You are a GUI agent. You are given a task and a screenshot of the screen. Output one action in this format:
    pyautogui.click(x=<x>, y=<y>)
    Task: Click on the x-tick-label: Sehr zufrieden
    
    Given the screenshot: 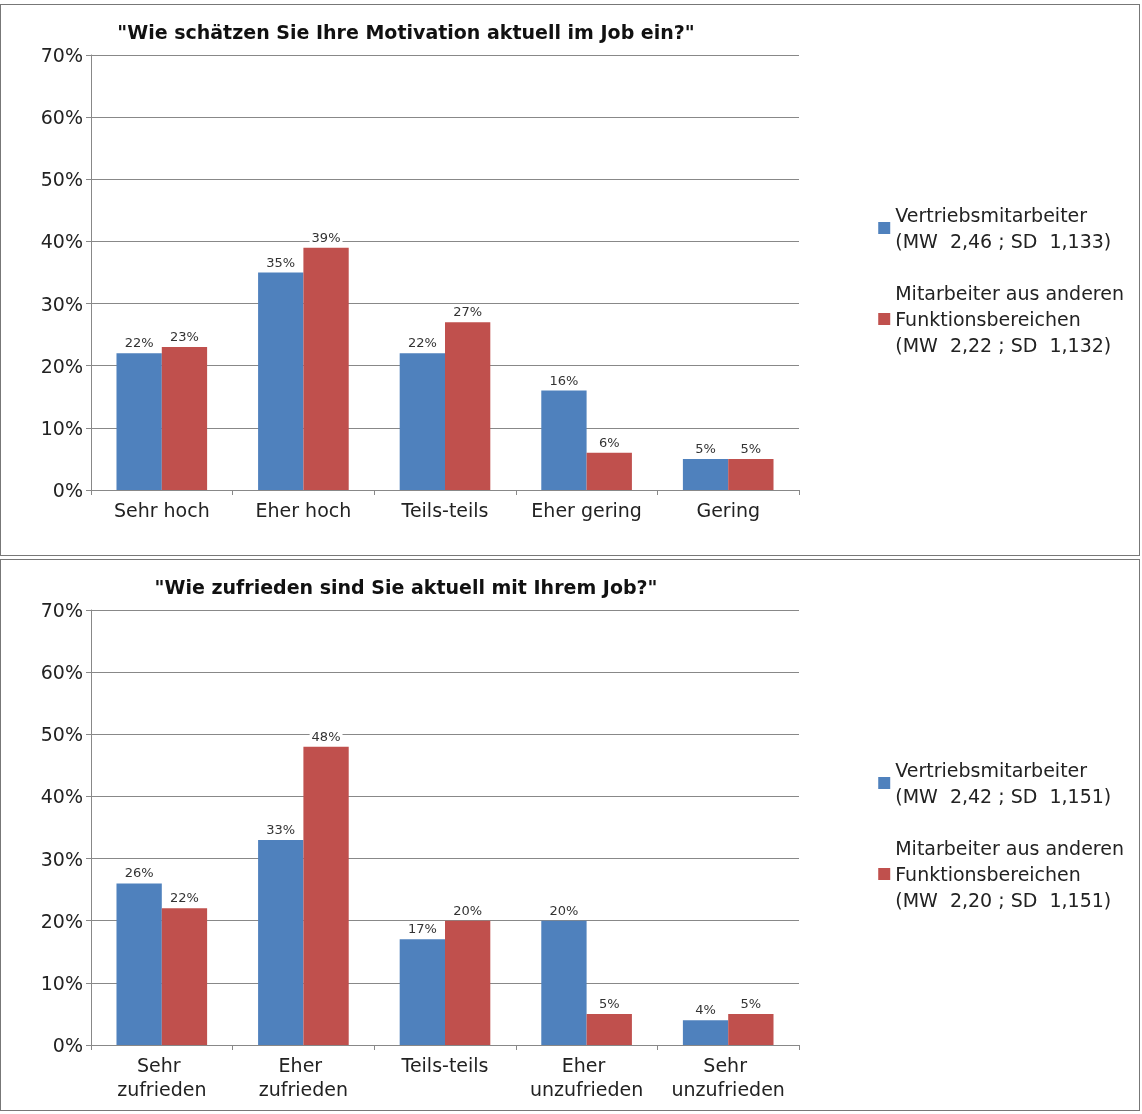 What is the action you would take?
    pyautogui.click(x=162, y=1077)
    